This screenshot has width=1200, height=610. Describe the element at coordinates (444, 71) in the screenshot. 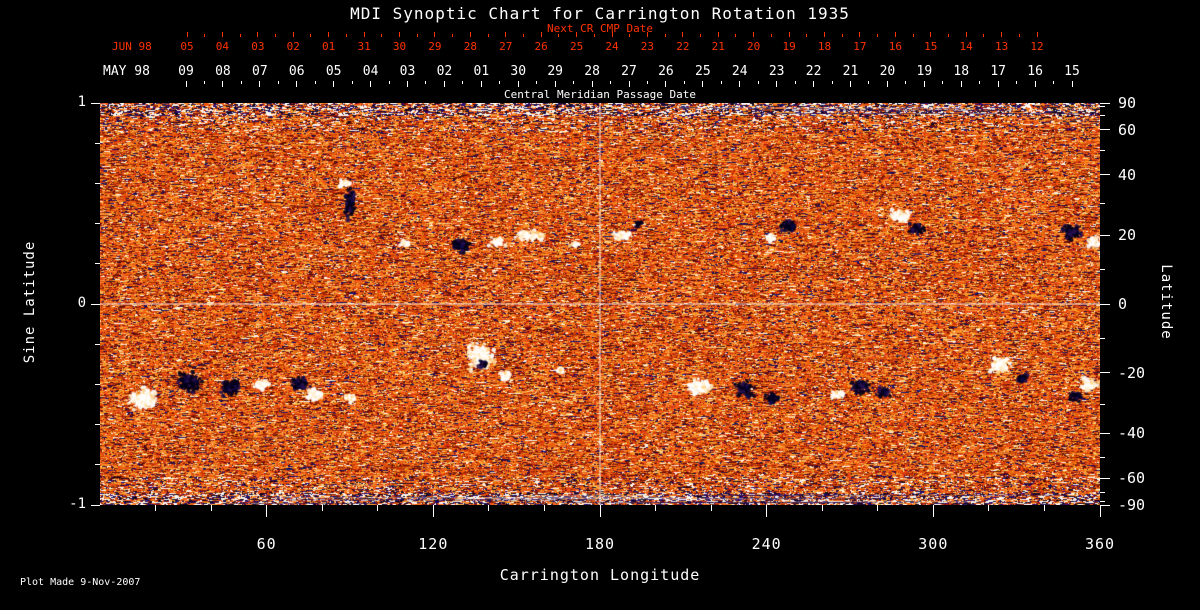

I see `cmp-day-label: 02` at that location.